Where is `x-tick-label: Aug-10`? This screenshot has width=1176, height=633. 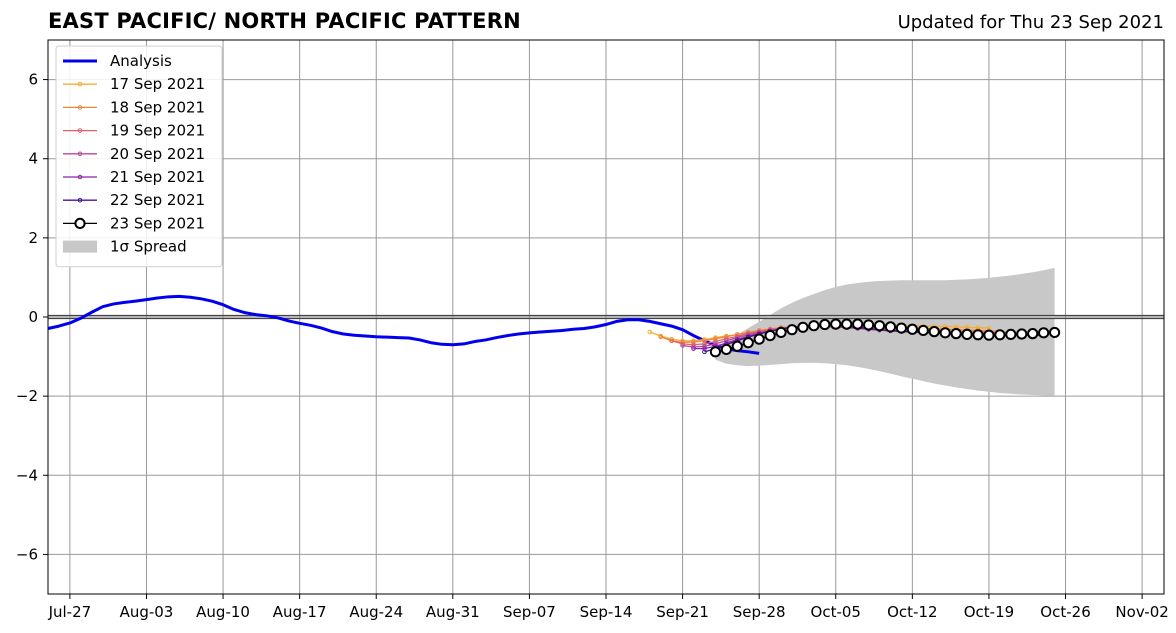 x-tick-label: Aug-10 is located at coordinates (223, 612).